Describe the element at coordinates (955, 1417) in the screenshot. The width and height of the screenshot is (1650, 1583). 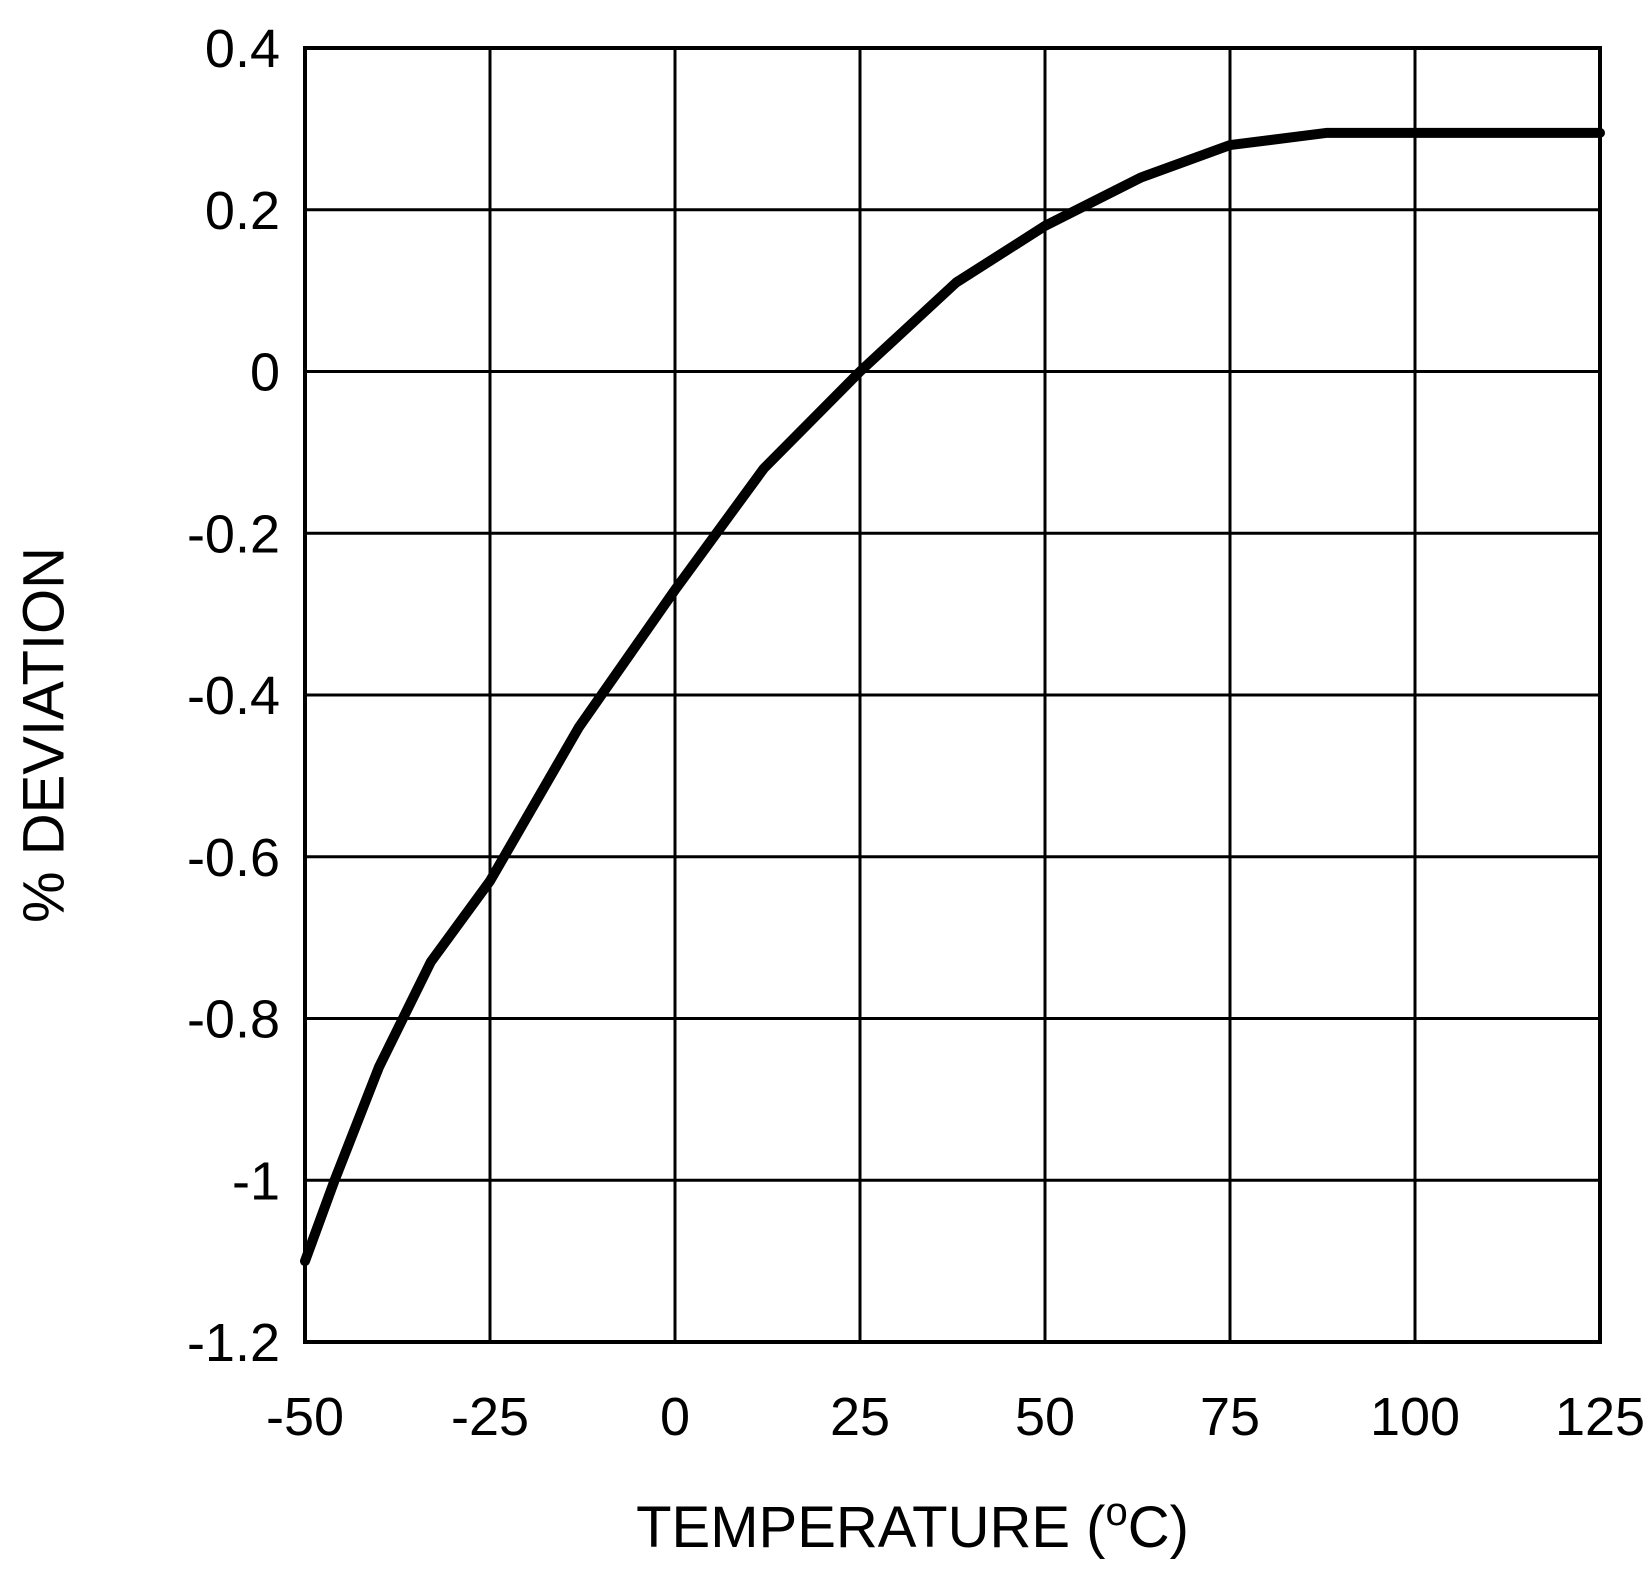
I see `x-tick-labels: -50 -25 0 25 50 75 100 125` at that location.